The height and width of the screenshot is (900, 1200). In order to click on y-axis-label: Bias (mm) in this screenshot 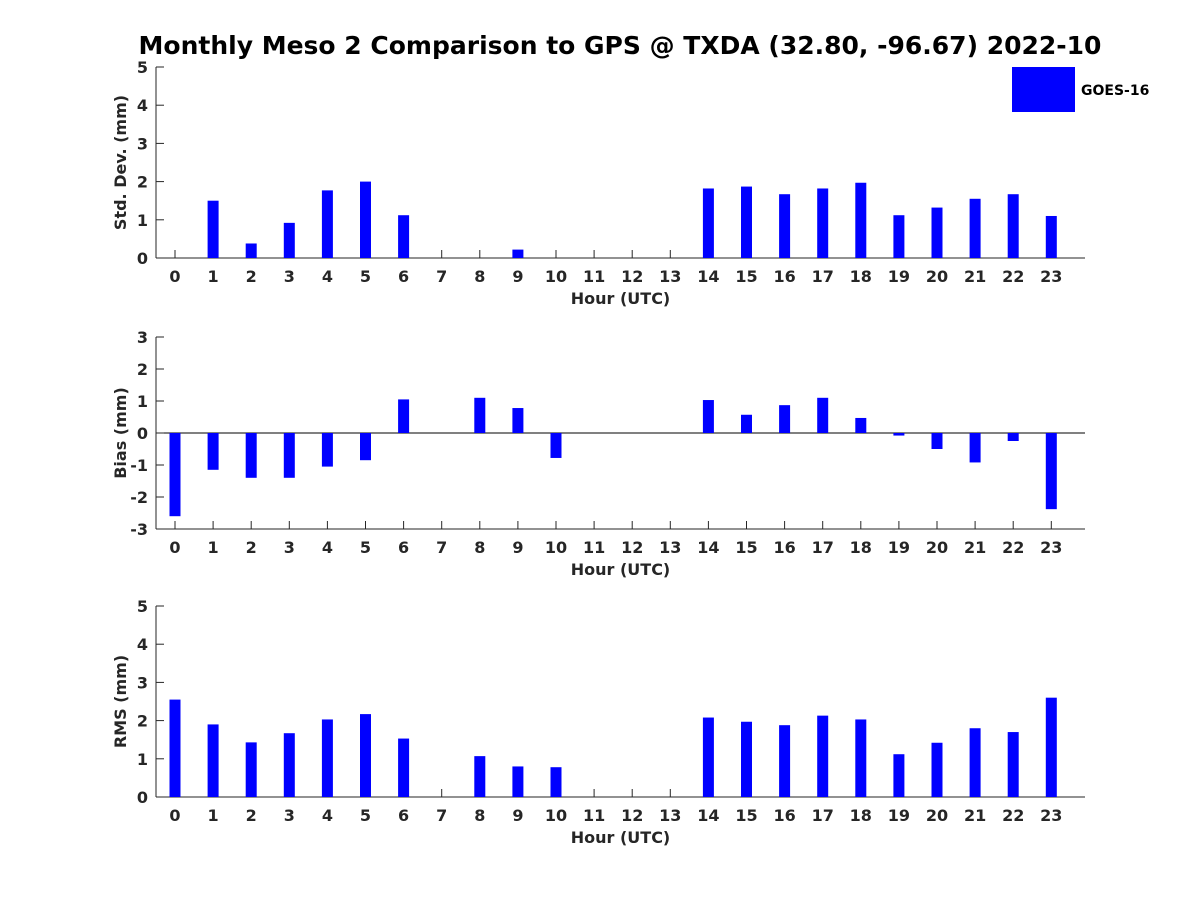, I will do `click(120, 433)`.